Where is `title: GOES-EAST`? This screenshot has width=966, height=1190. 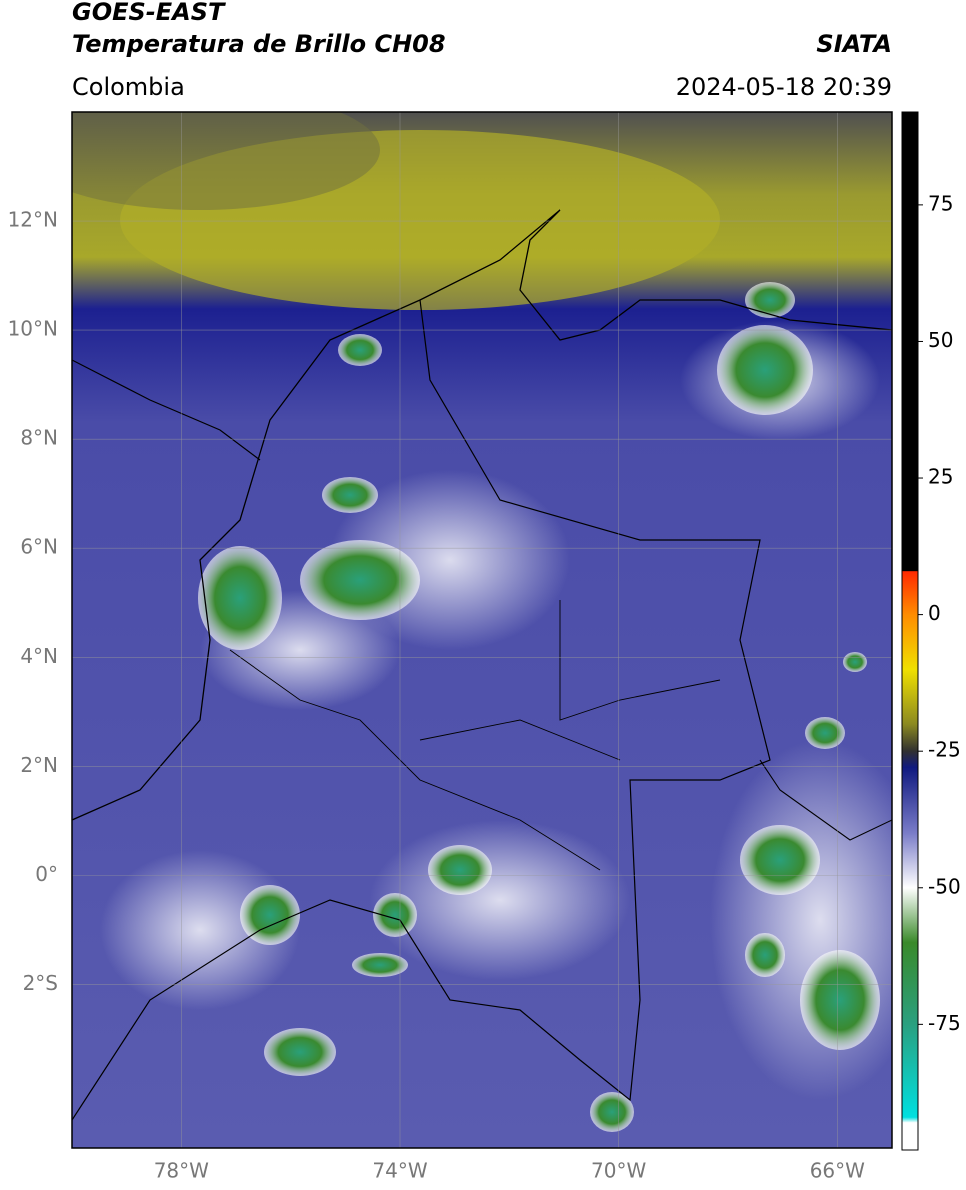
title: GOES-EAST is located at coordinates (149, 13).